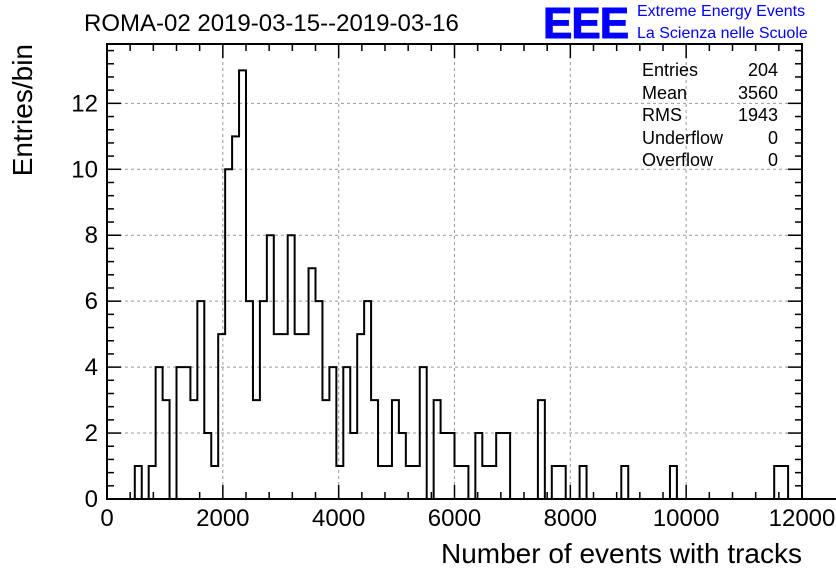  What do you see at coordinates (722, 33) in the screenshot?
I see `logo-line-2: La Scienza nelle Scuole` at bounding box center [722, 33].